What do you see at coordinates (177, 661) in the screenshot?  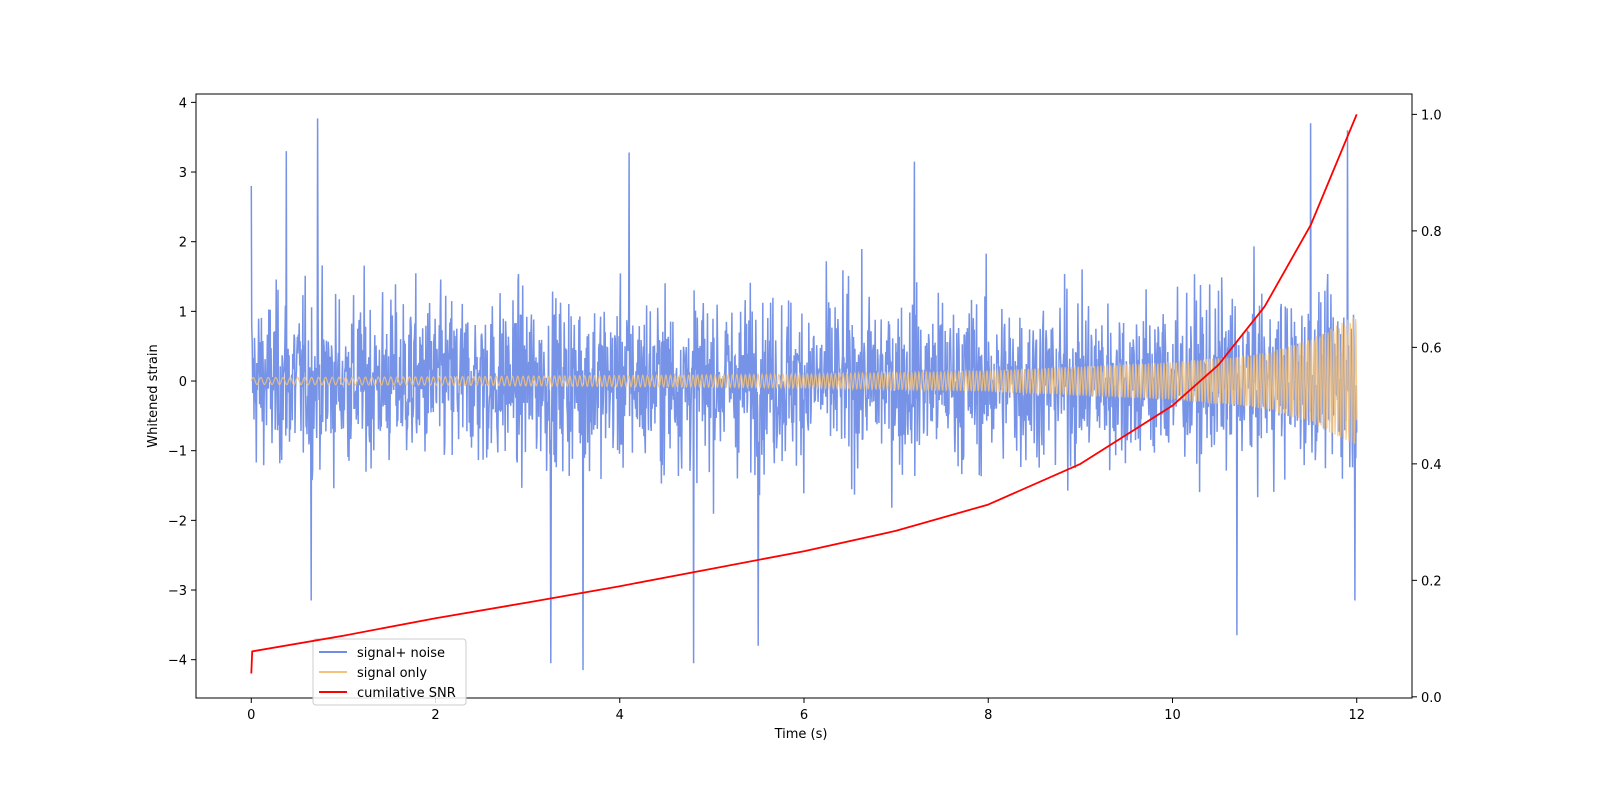 I see `y-tick-label: −4` at bounding box center [177, 661].